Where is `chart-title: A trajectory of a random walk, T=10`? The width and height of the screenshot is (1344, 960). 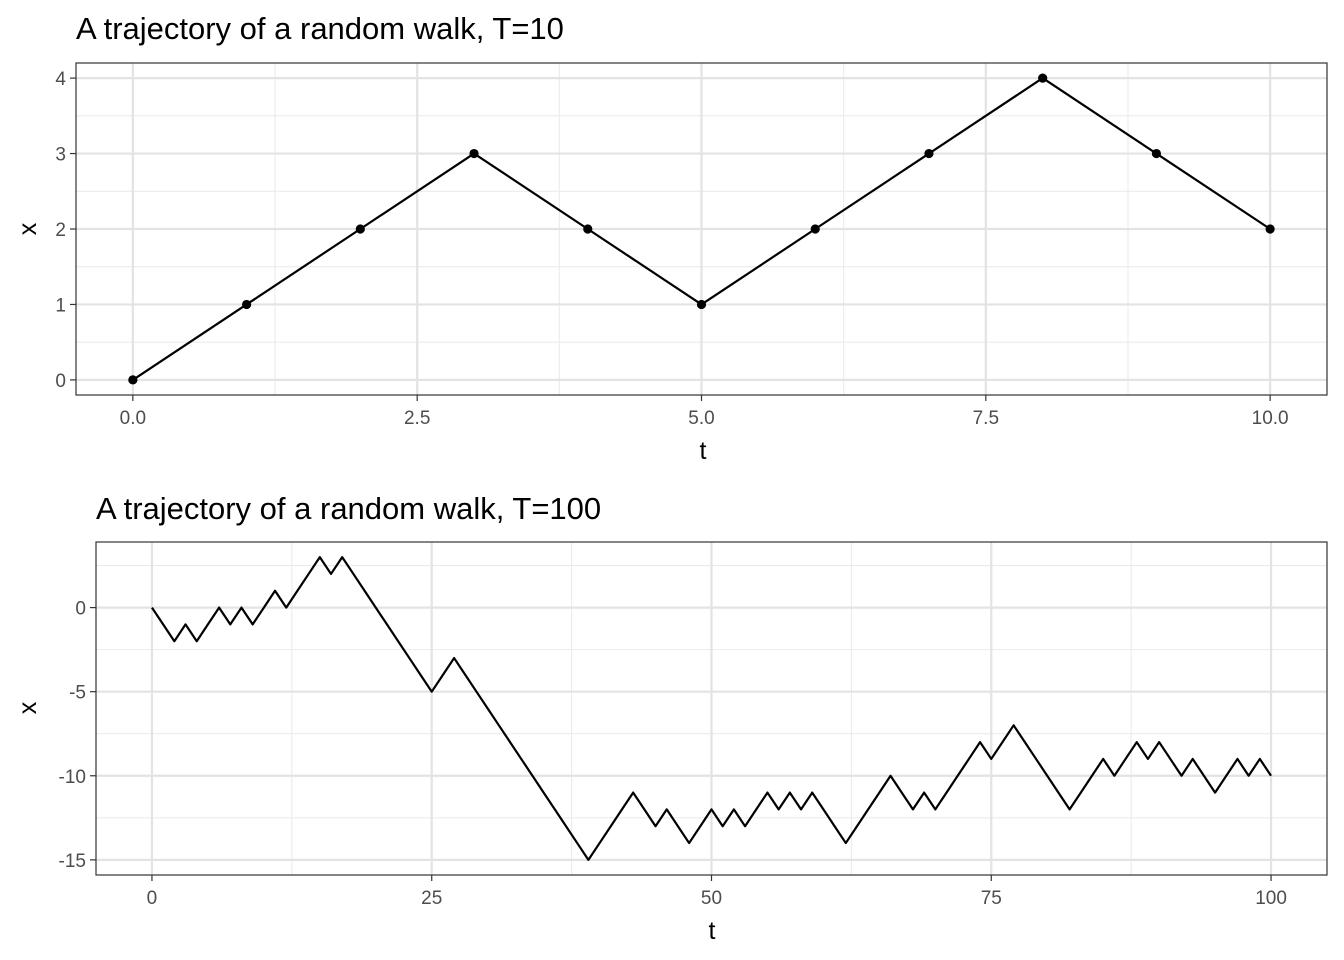
chart-title: A trajectory of a random walk, T=10 is located at coordinates (320, 28).